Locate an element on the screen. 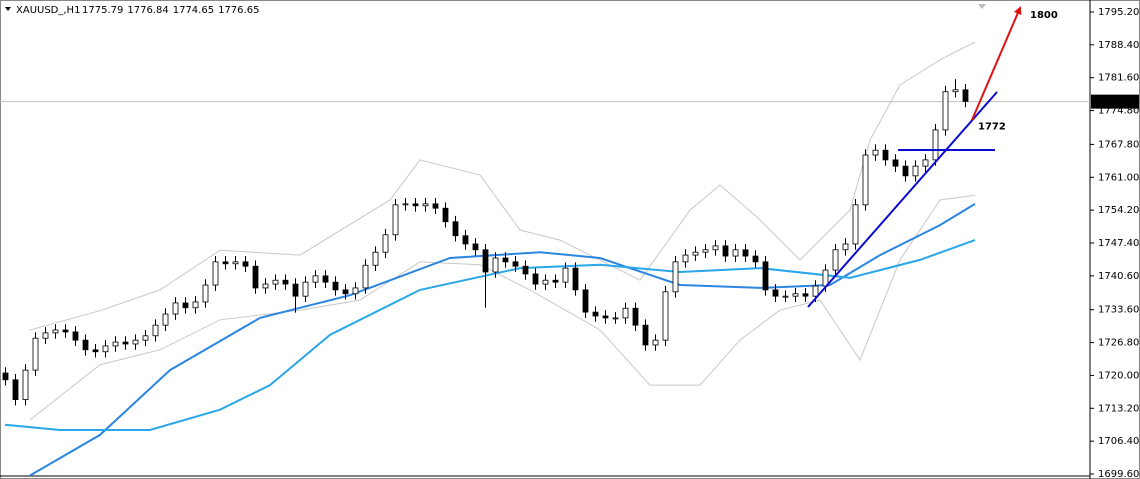 The image size is (1140, 479). symbol-title: XAUUSD_,H1 is located at coordinates (48, 10).